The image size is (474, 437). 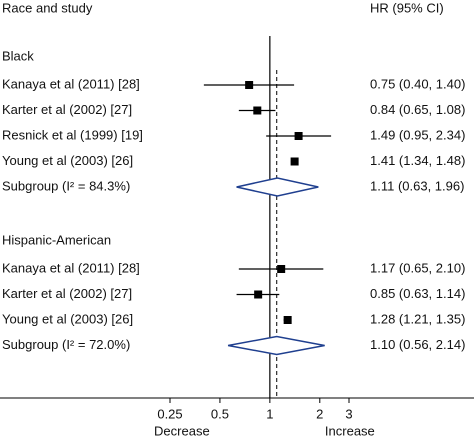 I want to click on x-tick-label: 0.25, so click(x=169, y=413).